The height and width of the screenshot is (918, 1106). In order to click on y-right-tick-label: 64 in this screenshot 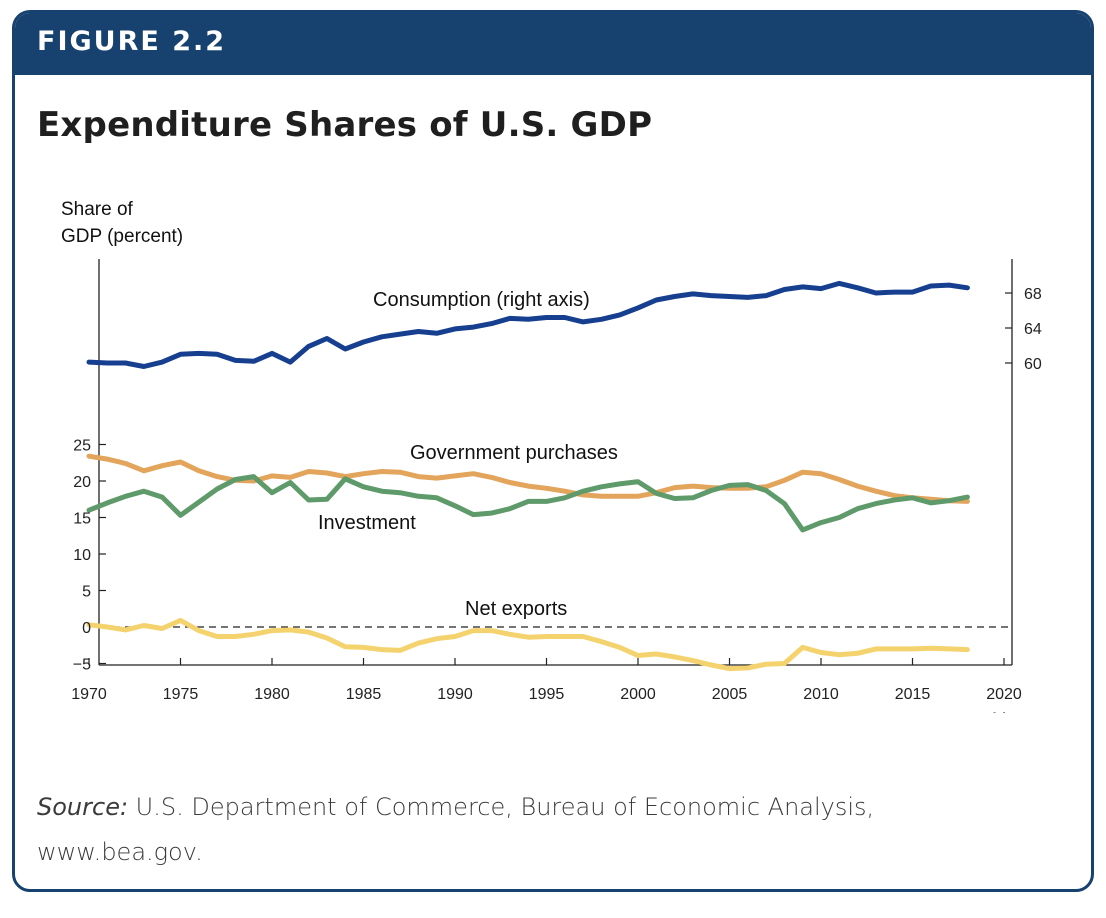, I will do `click(1033, 329)`.